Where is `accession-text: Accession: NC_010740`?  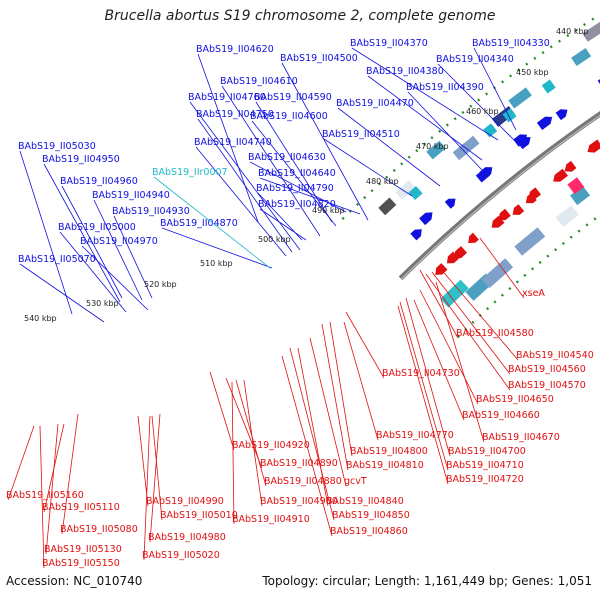
accession-text: Accession: NC_010740 is located at coordinates (74, 581).